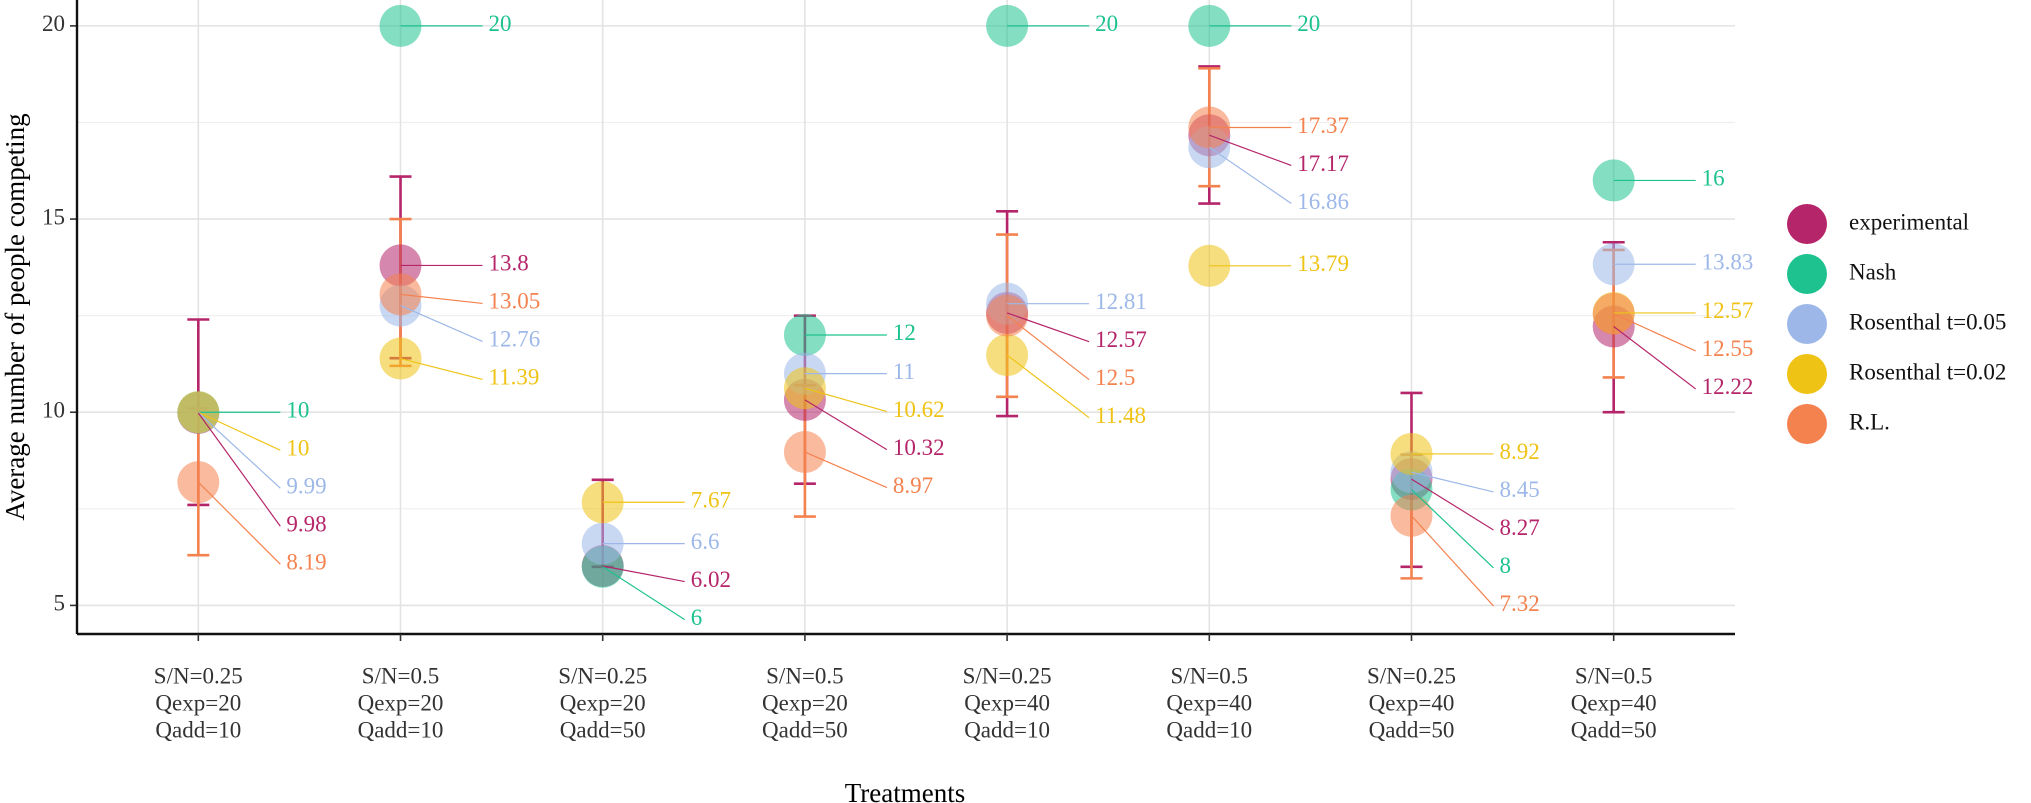 The height and width of the screenshot is (803, 2031). Describe the element at coordinates (1519, 489) in the screenshot. I see `value-label: 8.45` at that location.